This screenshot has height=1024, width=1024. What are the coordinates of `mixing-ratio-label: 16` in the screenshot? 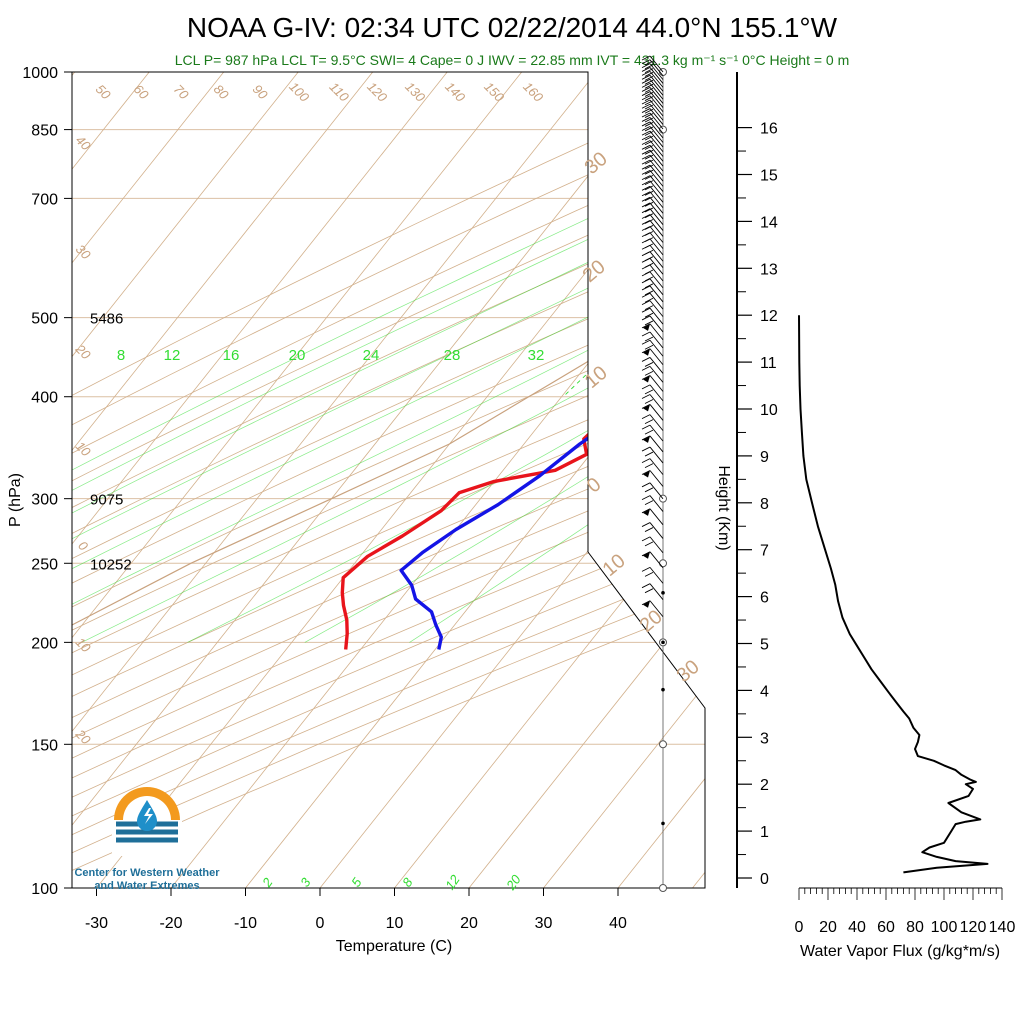 It's located at (231, 355).